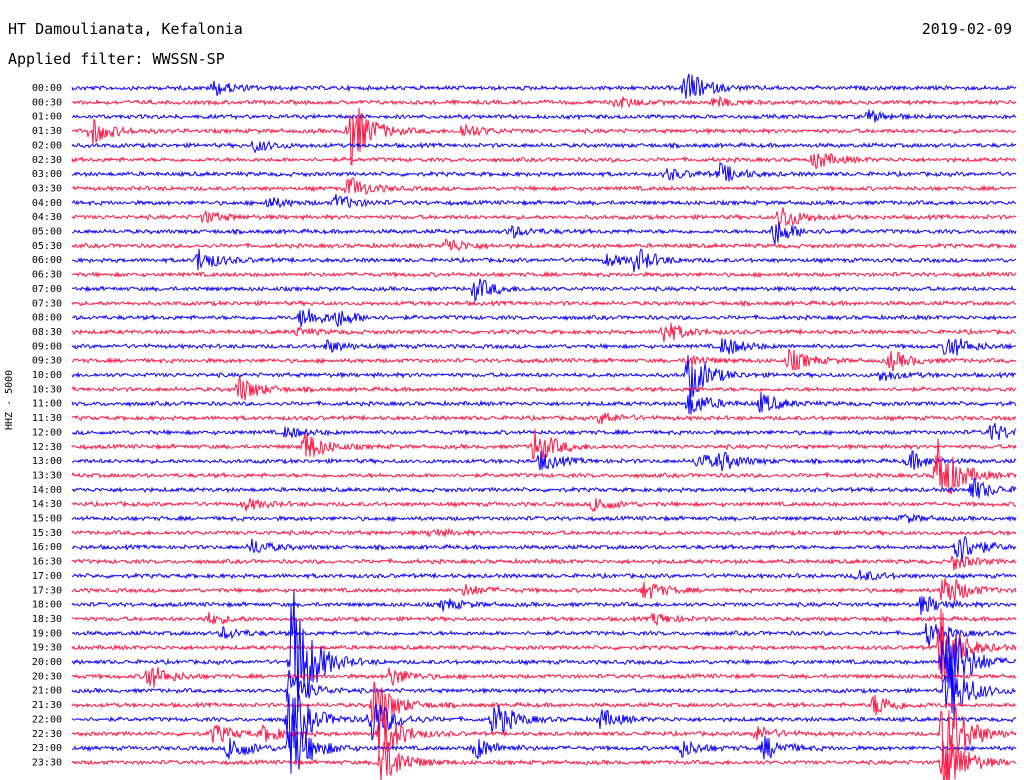 The width and height of the screenshot is (1024, 780). What do you see at coordinates (47, 691) in the screenshot?
I see `row-time-label: 21:00` at bounding box center [47, 691].